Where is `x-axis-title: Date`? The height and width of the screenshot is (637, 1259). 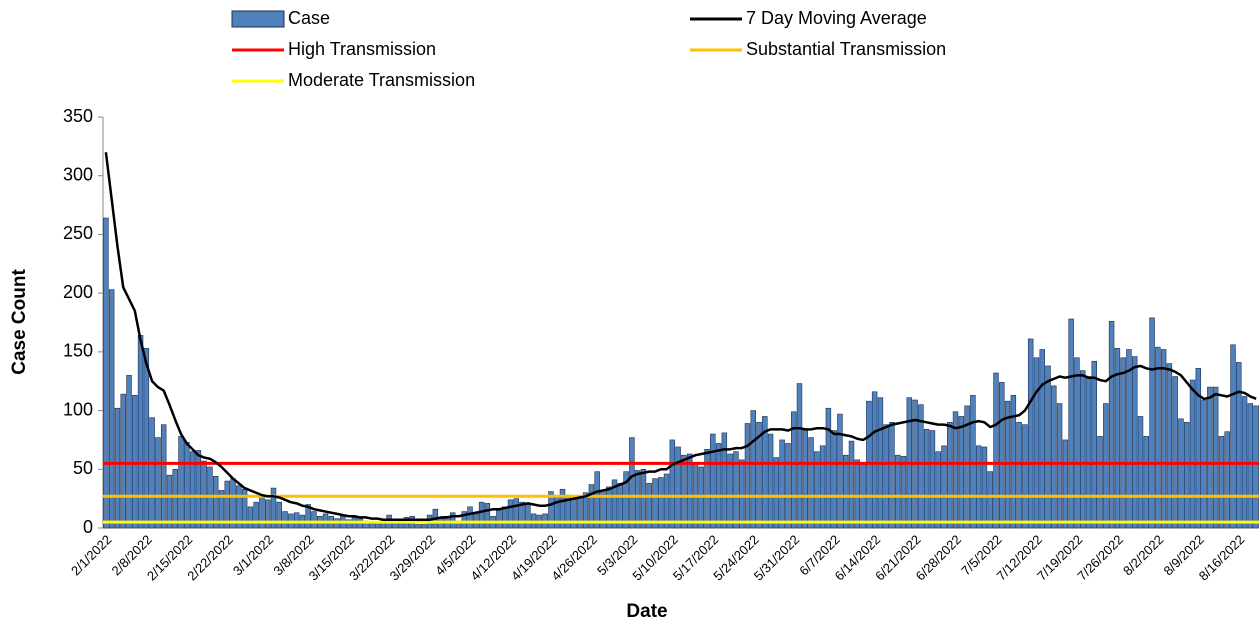 x-axis-title: Date is located at coordinates (646, 611).